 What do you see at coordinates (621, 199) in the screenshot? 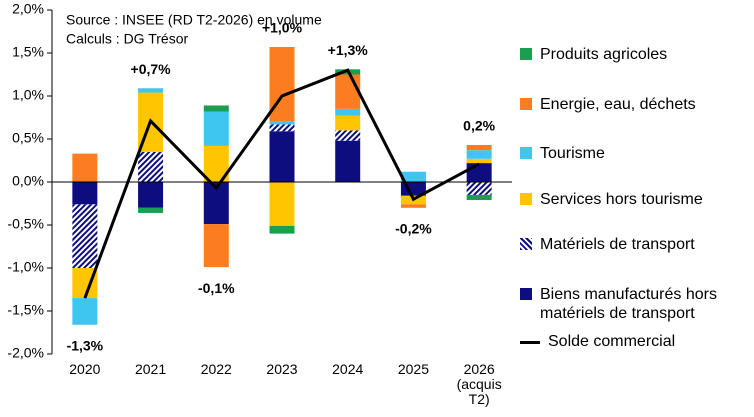
I see `legend-label: Services hors tourisme` at bounding box center [621, 199].